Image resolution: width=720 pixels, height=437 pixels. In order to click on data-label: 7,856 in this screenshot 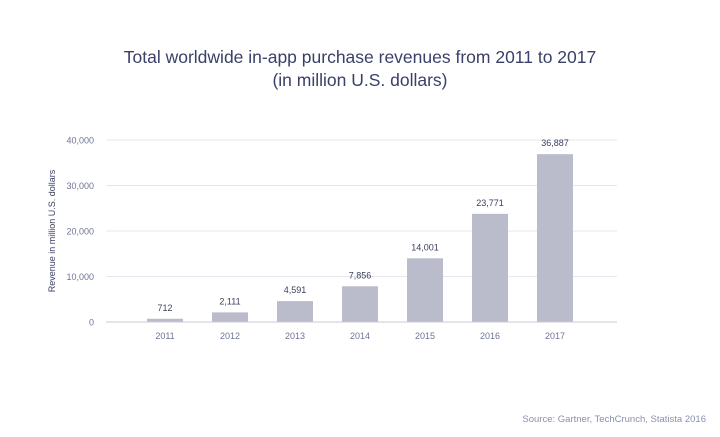, I will do `click(360, 275)`.